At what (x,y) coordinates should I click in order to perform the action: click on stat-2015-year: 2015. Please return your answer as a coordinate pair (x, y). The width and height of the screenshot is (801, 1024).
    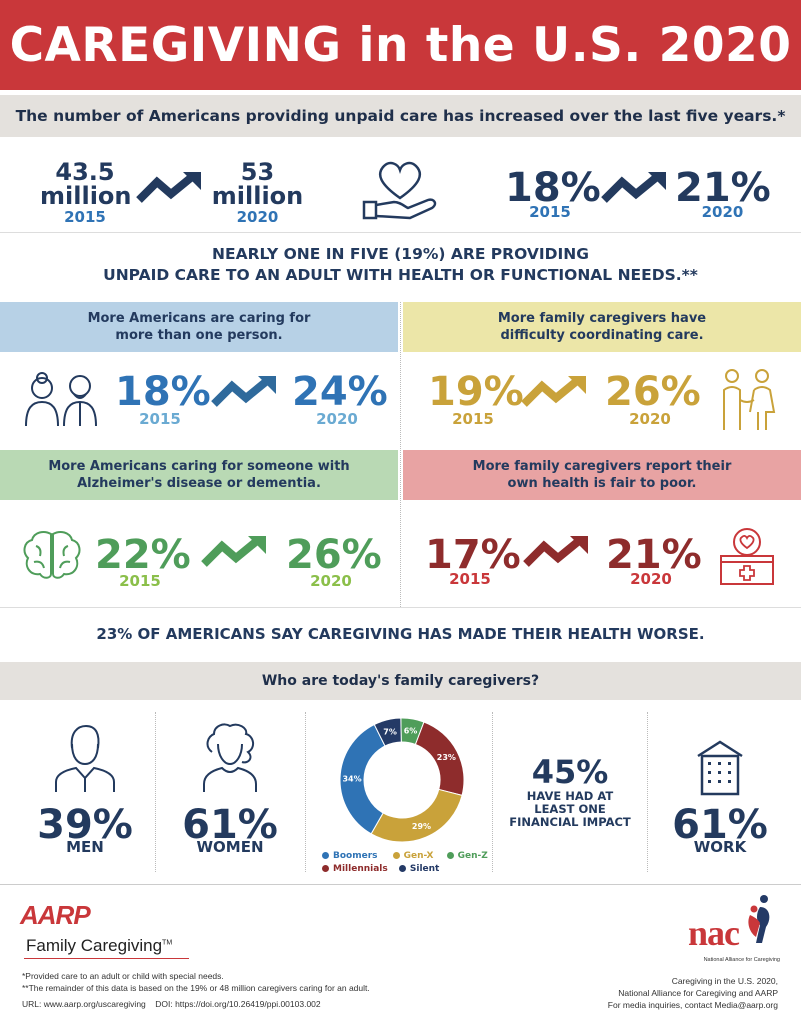
    Looking at the image, I should click on (85, 217).